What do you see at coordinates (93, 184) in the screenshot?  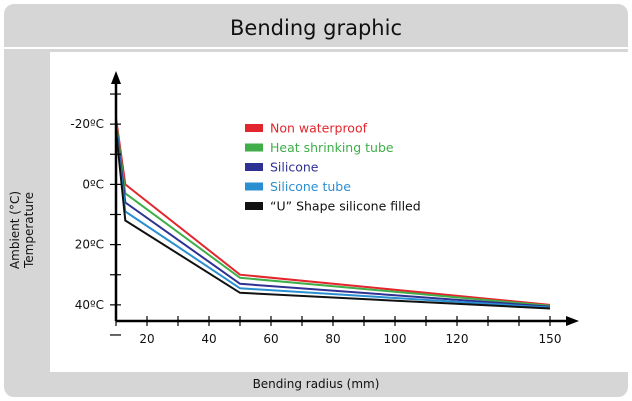 I see `y-tick-label: 0ºC` at bounding box center [93, 184].